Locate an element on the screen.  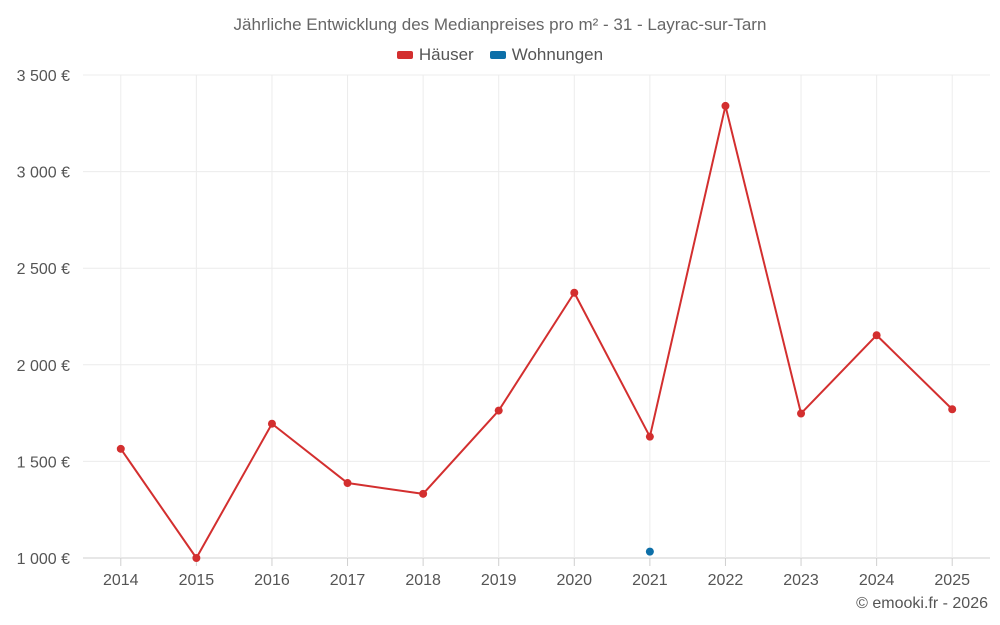
y-tick-label: 1 500 € is located at coordinates (43, 462).